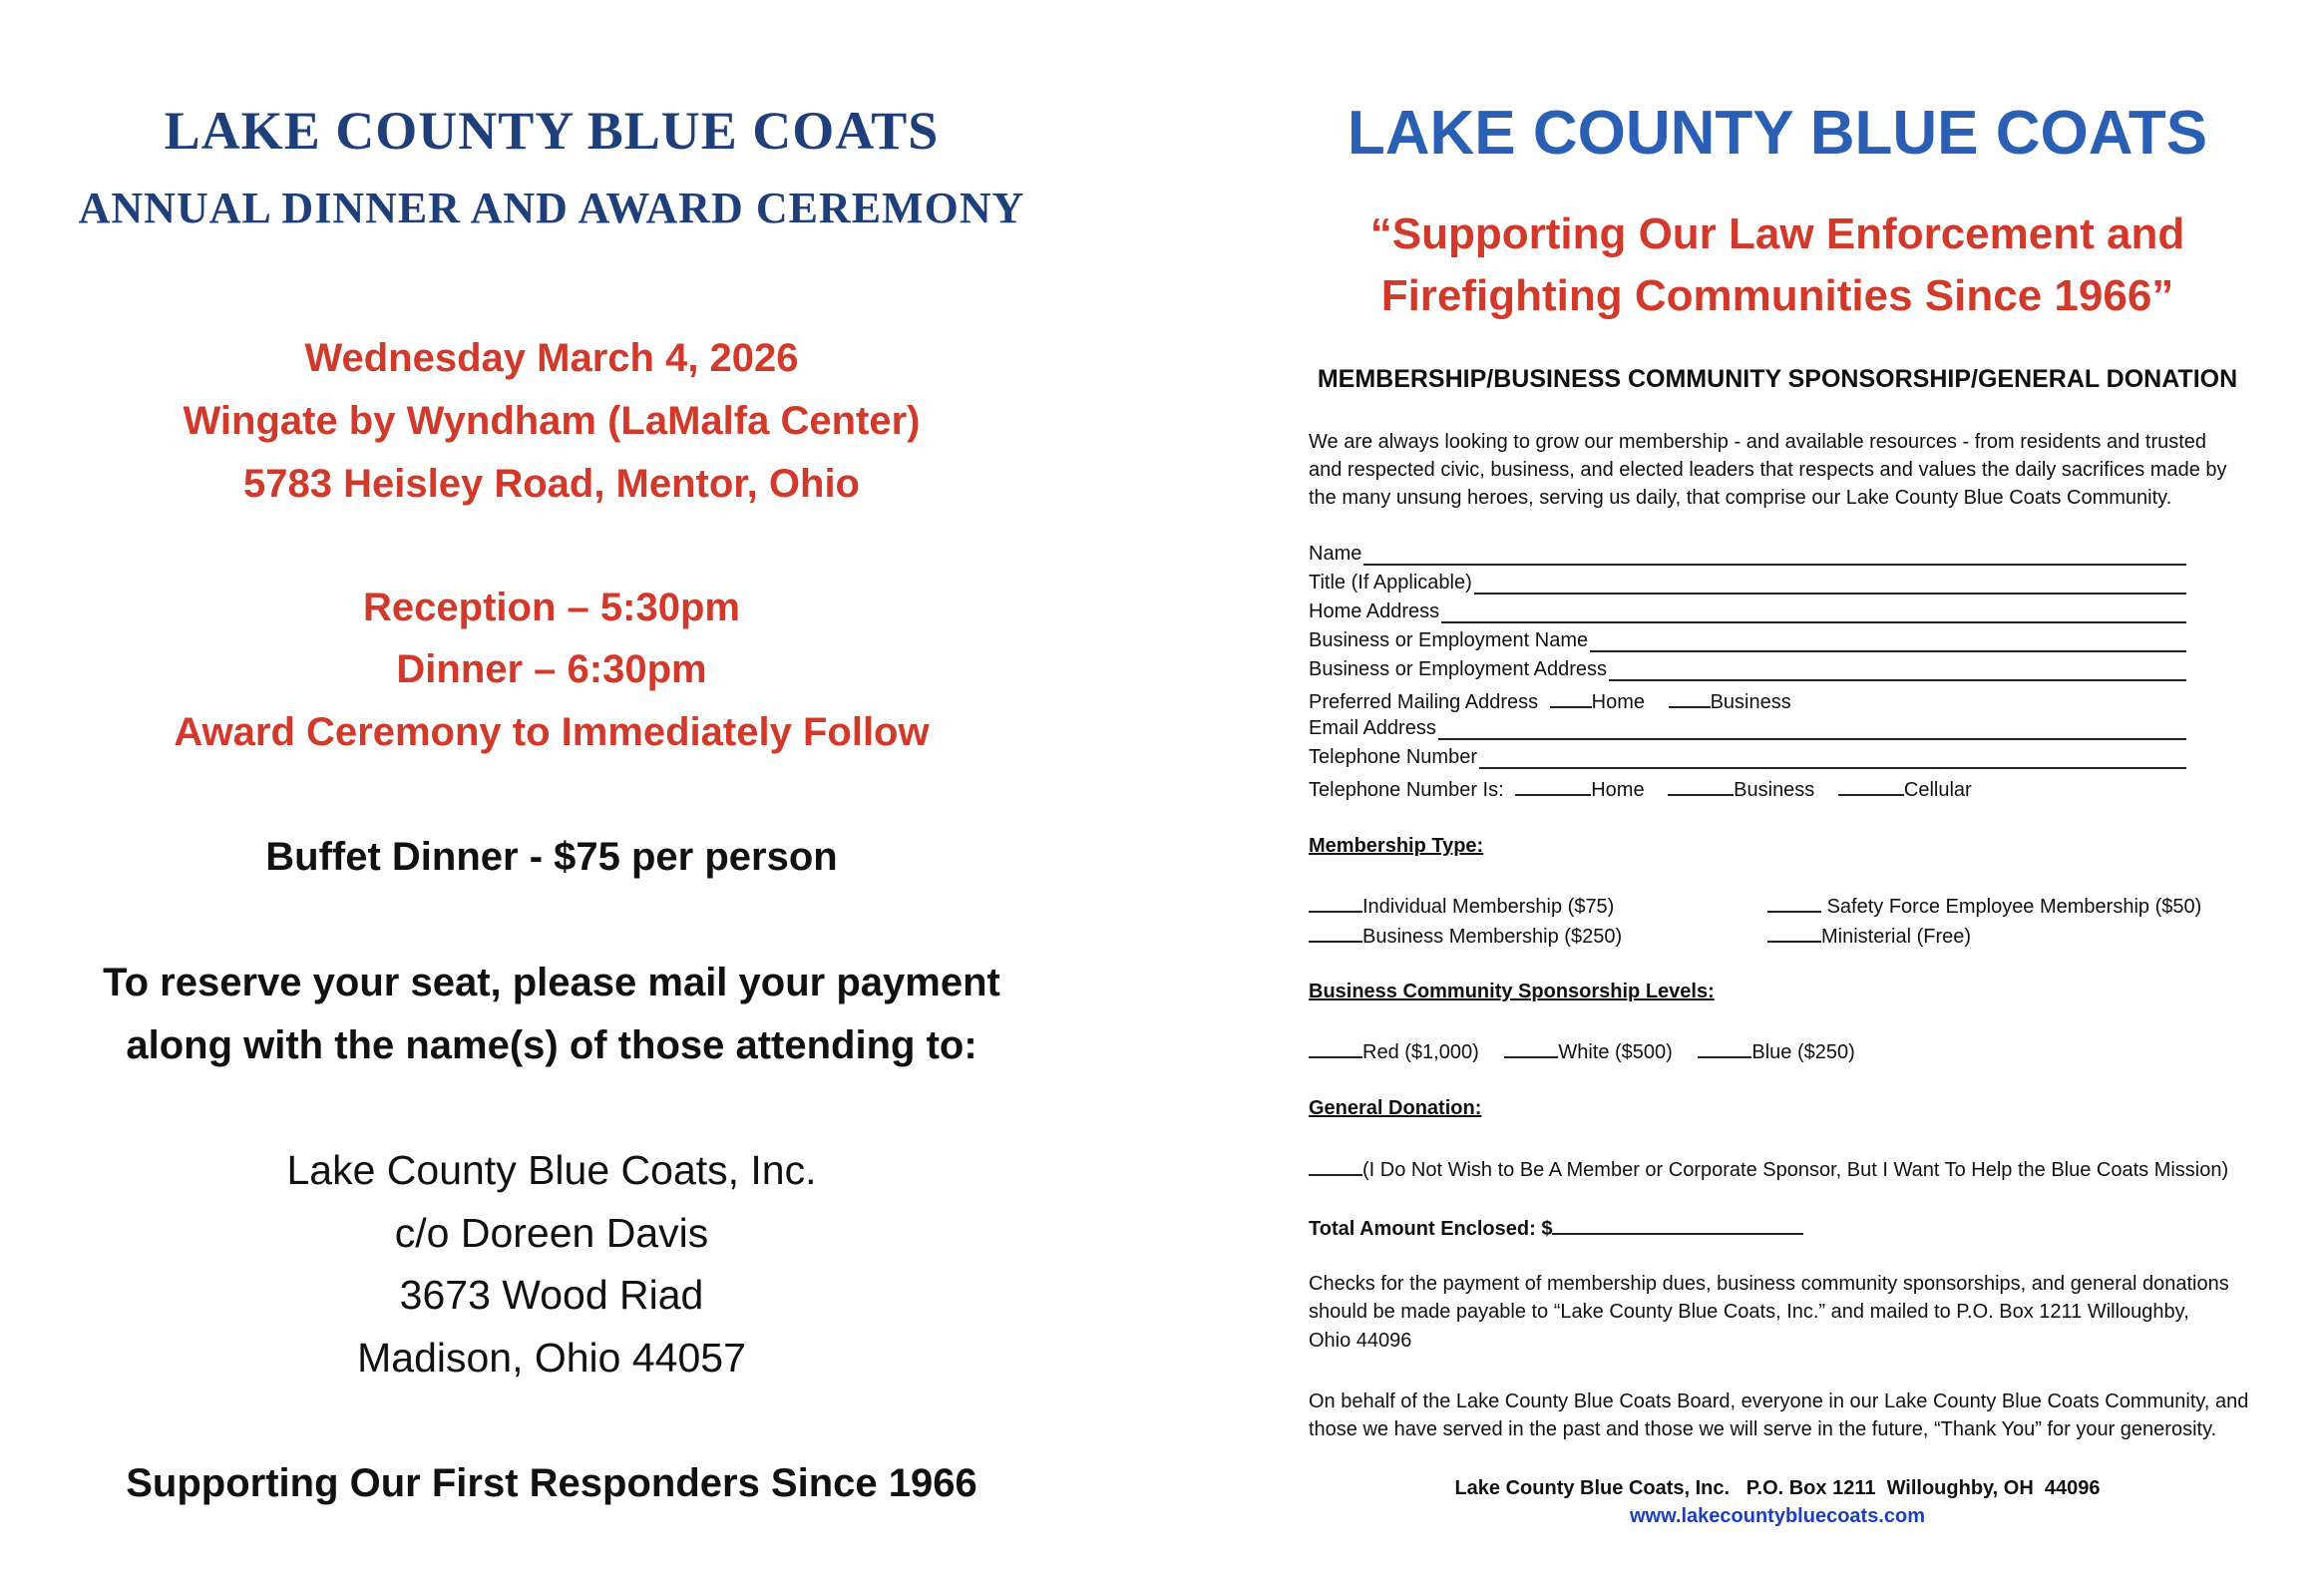 This screenshot has height=1588, width=2324. Describe the element at coordinates (1393, 757) in the screenshot. I see `field-label: Telephone Number` at that location.